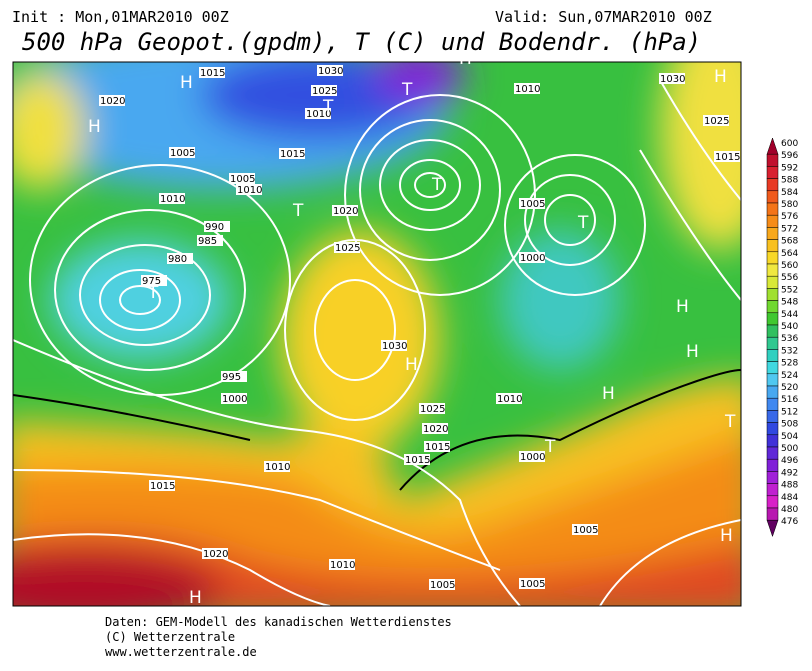  I want to click on colorbar-label: 480, so click(789, 510).